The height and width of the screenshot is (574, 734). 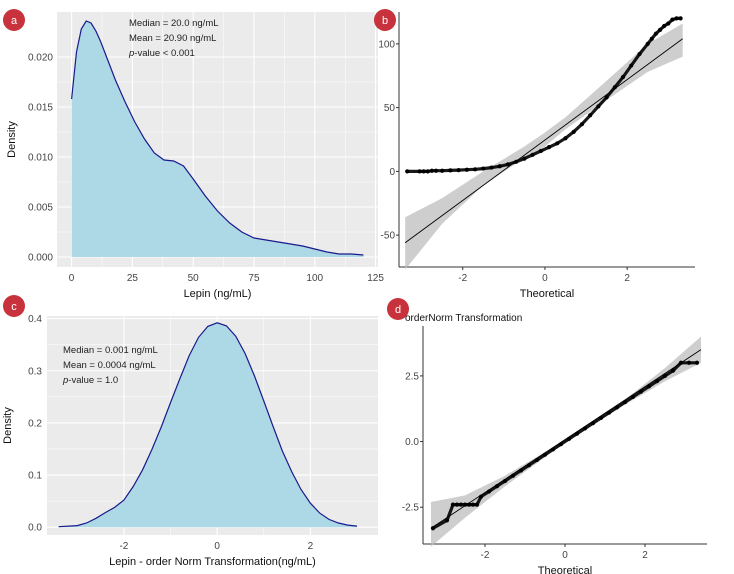 What do you see at coordinates (565, 569) in the screenshot?
I see `panel-d-x-axis-label: Theoretical` at bounding box center [565, 569].